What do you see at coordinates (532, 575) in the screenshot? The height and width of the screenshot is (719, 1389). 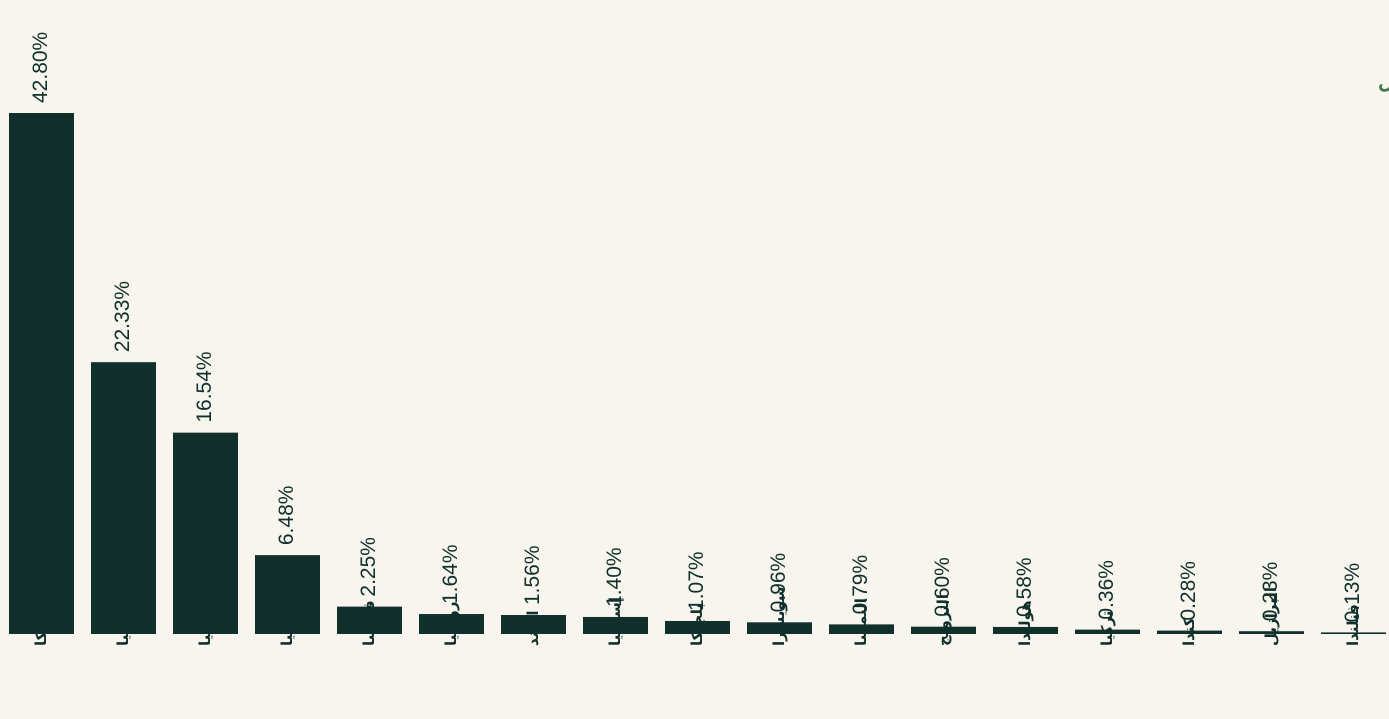 I see `value-label: 1.56%` at bounding box center [532, 575].